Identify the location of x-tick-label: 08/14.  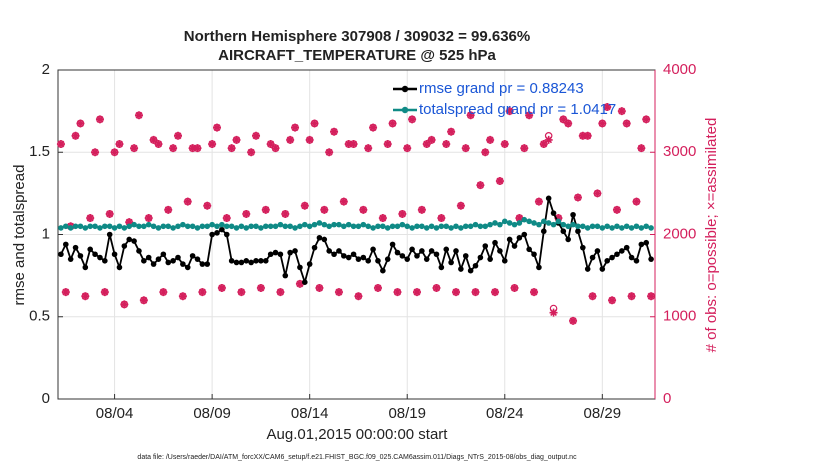
(310, 413).